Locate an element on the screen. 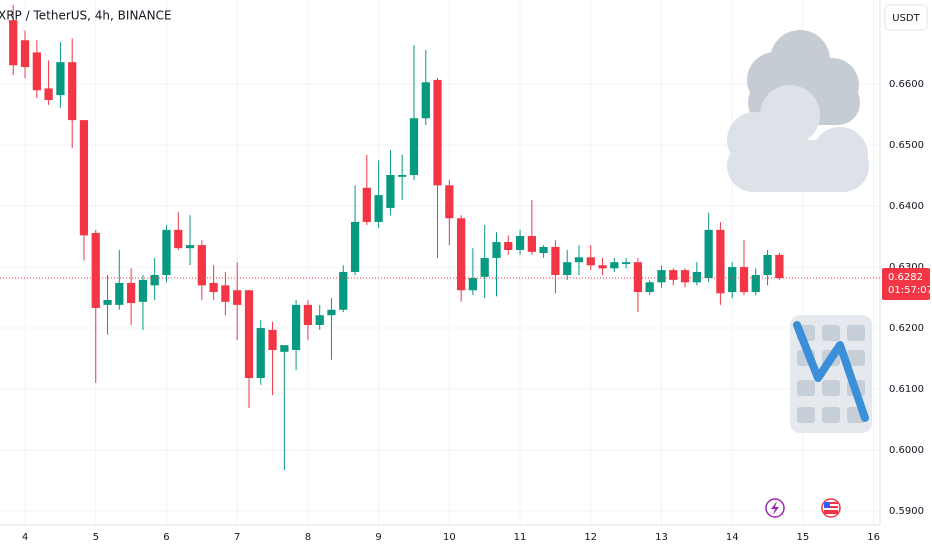 The width and height of the screenshot is (932, 550). x-tick-label: 9 is located at coordinates (378, 537).